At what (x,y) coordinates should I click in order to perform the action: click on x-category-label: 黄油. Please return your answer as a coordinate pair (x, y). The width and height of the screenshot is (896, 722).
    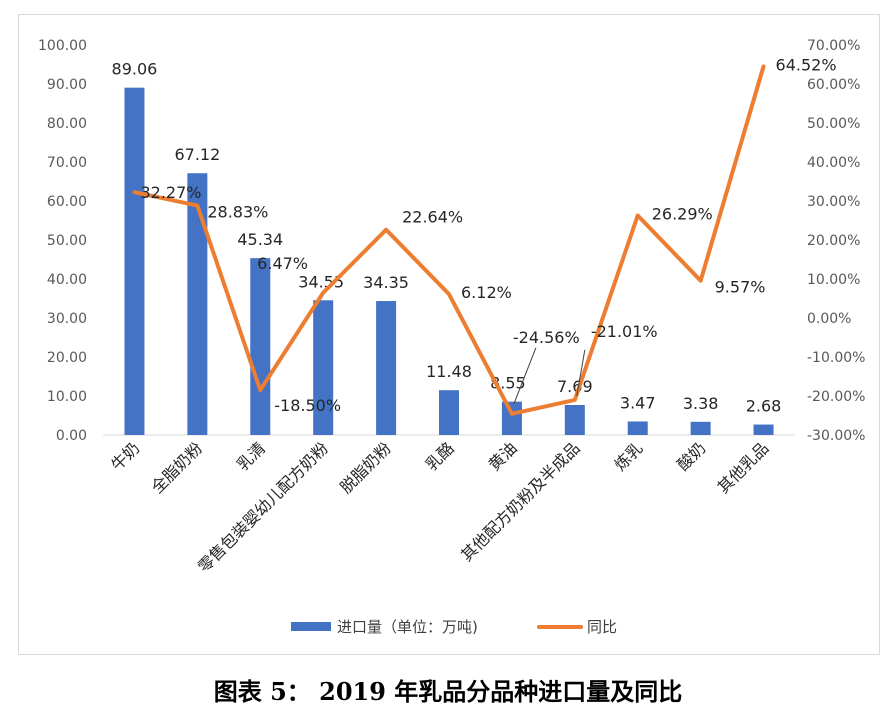
    Looking at the image, I should click on (503, 456).